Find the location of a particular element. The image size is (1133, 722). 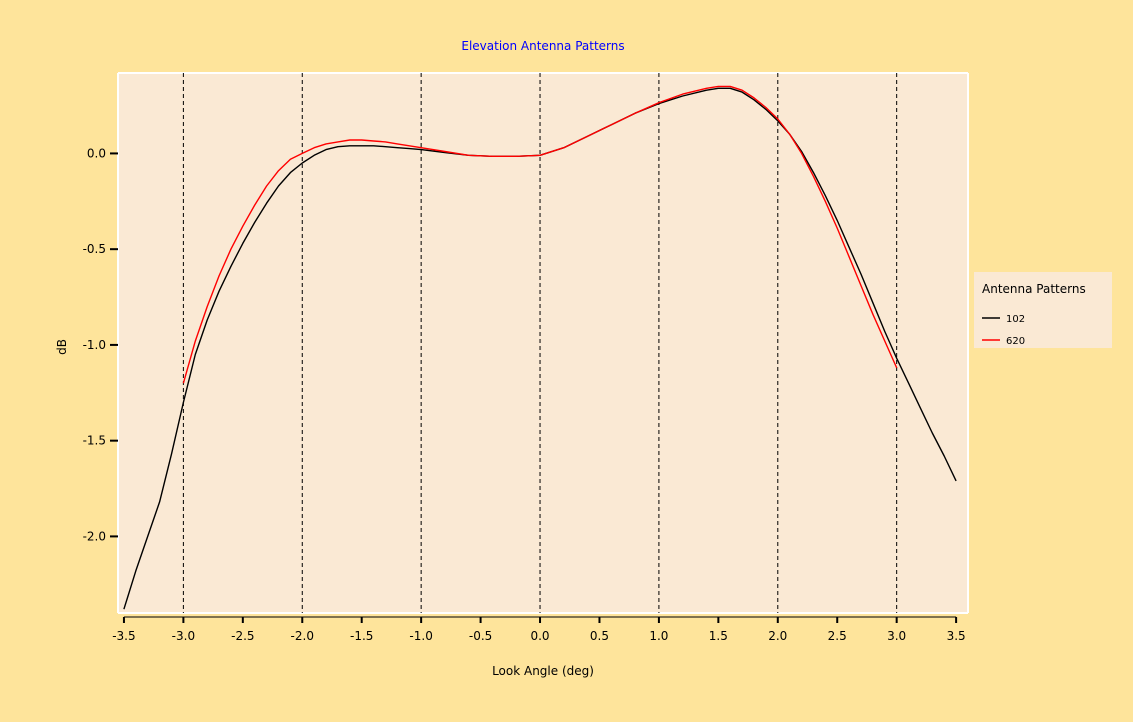

x-tick-label: -0.5 is located at coordinates (480, 636).